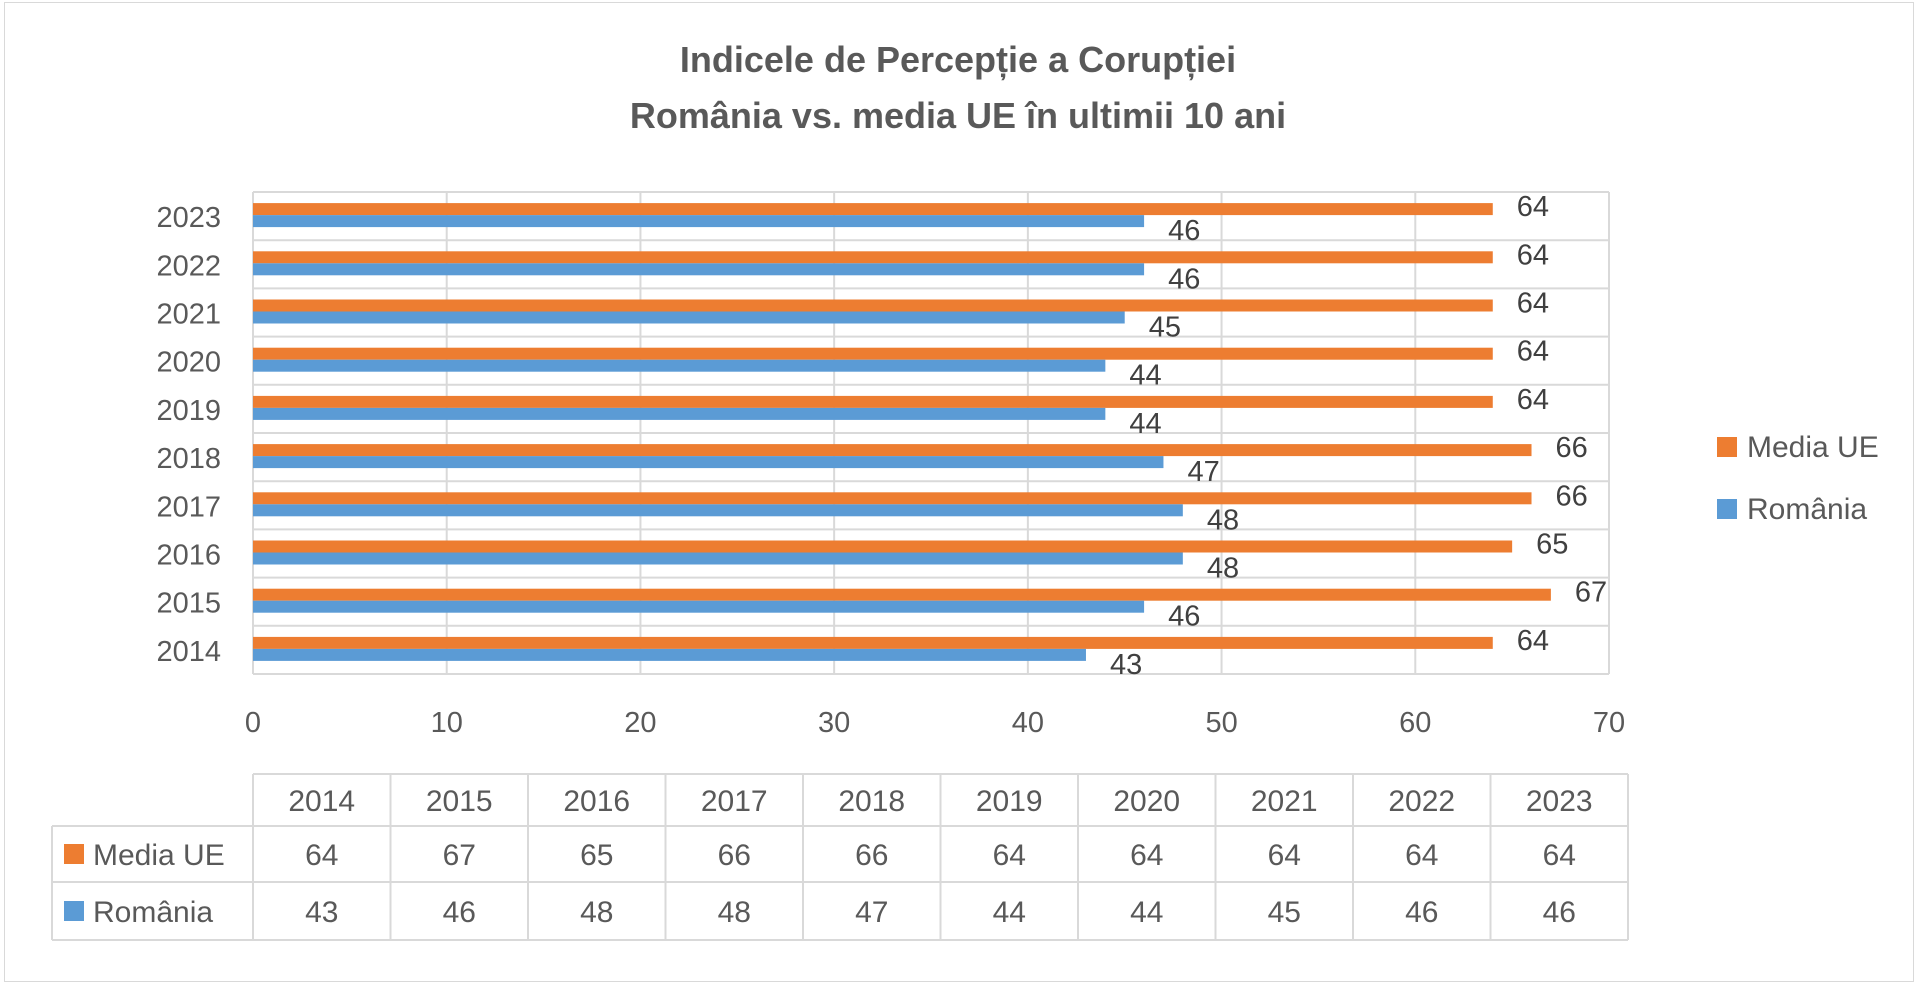 The height and width of the screenshot is (984, 1918). What do you see at coordinates (734, 801) in the screenshot?
I see `table-header-cell: 2017` at bounding box center [734, 801].